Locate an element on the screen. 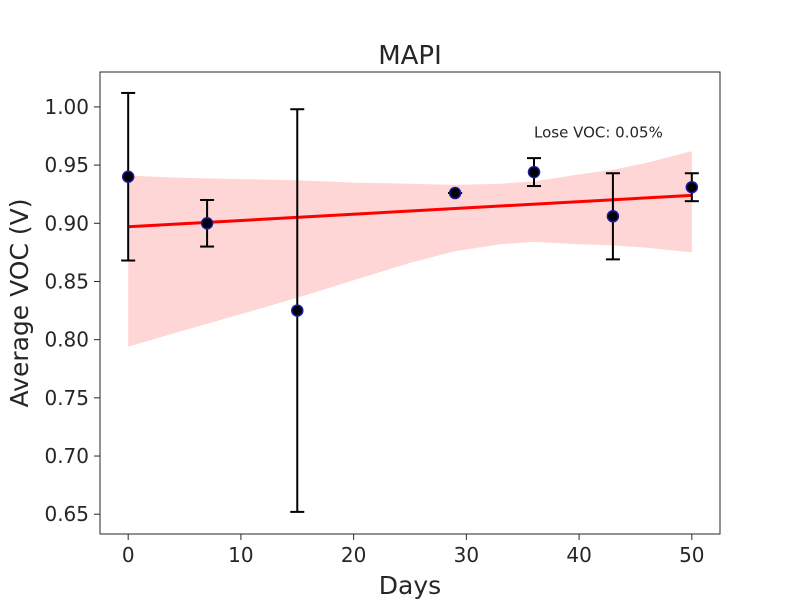  y-tick-label: 0.65 is located at coordinates (66, 514).